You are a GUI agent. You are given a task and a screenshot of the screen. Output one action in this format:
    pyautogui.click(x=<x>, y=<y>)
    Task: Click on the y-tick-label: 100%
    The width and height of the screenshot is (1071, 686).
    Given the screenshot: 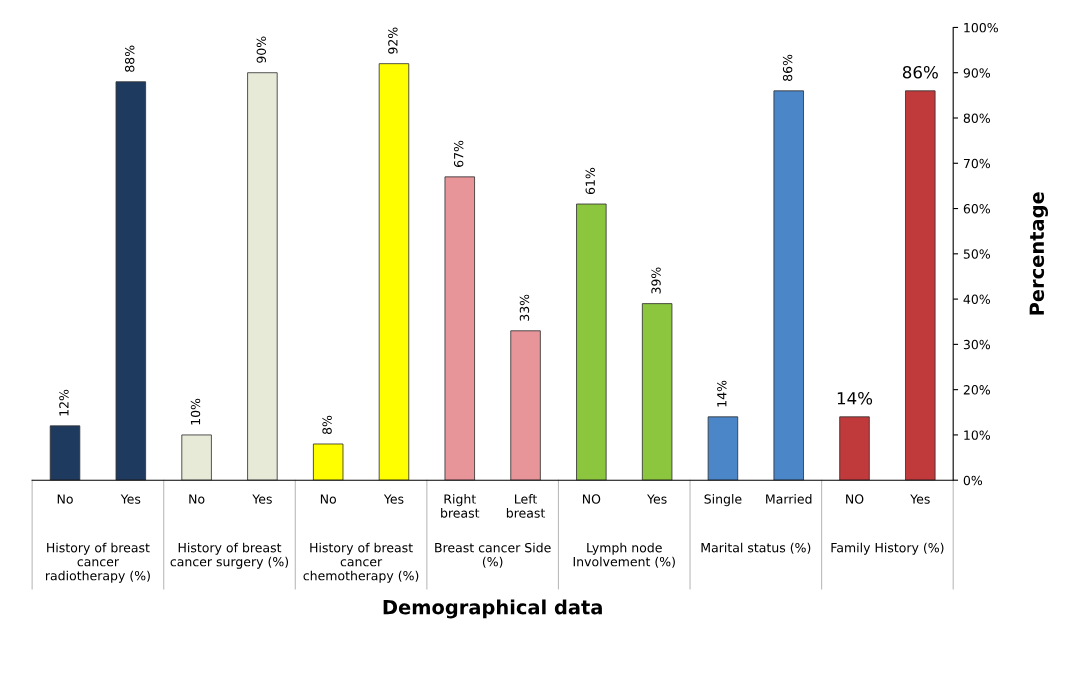 What is the action you would take?
    pyautogui.click(x=981, y=27)
    